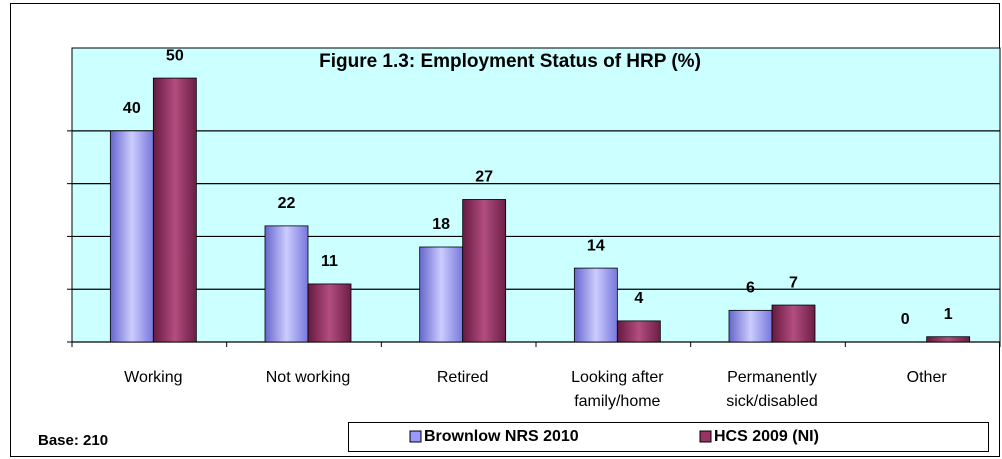 The height and width of the screenshot is (459, 1002). I want to click on value-label: 40, so click(132, 108).